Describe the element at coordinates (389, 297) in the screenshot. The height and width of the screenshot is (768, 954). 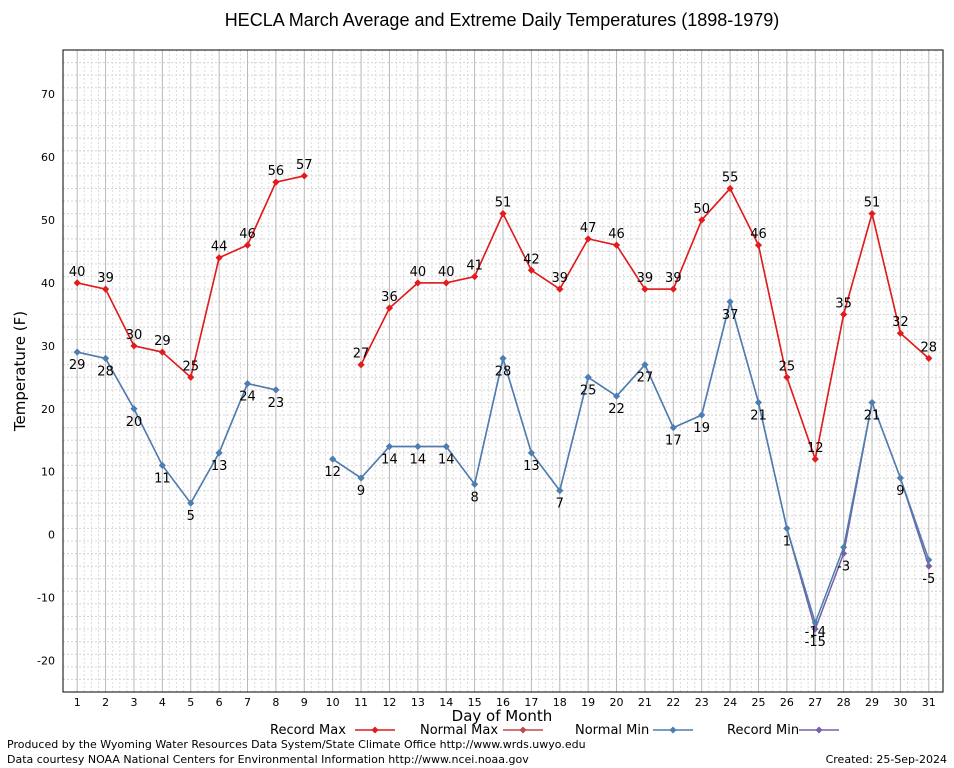
I see `max-data-label: 36` at that location.